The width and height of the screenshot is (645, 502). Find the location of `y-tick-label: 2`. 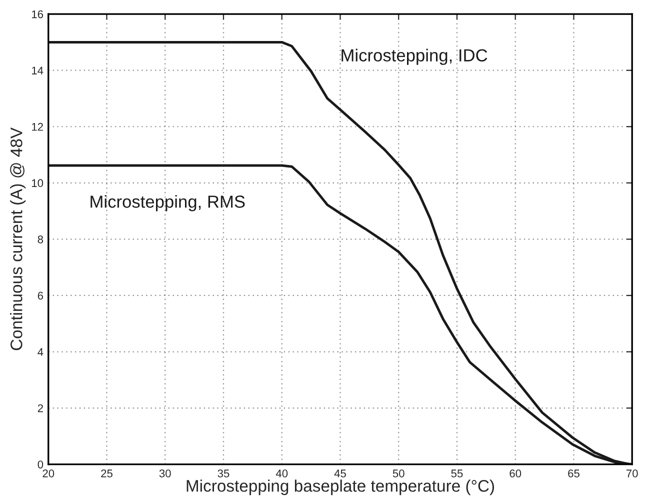

y-tick-label: 2 is located at coordinates (40, 408).